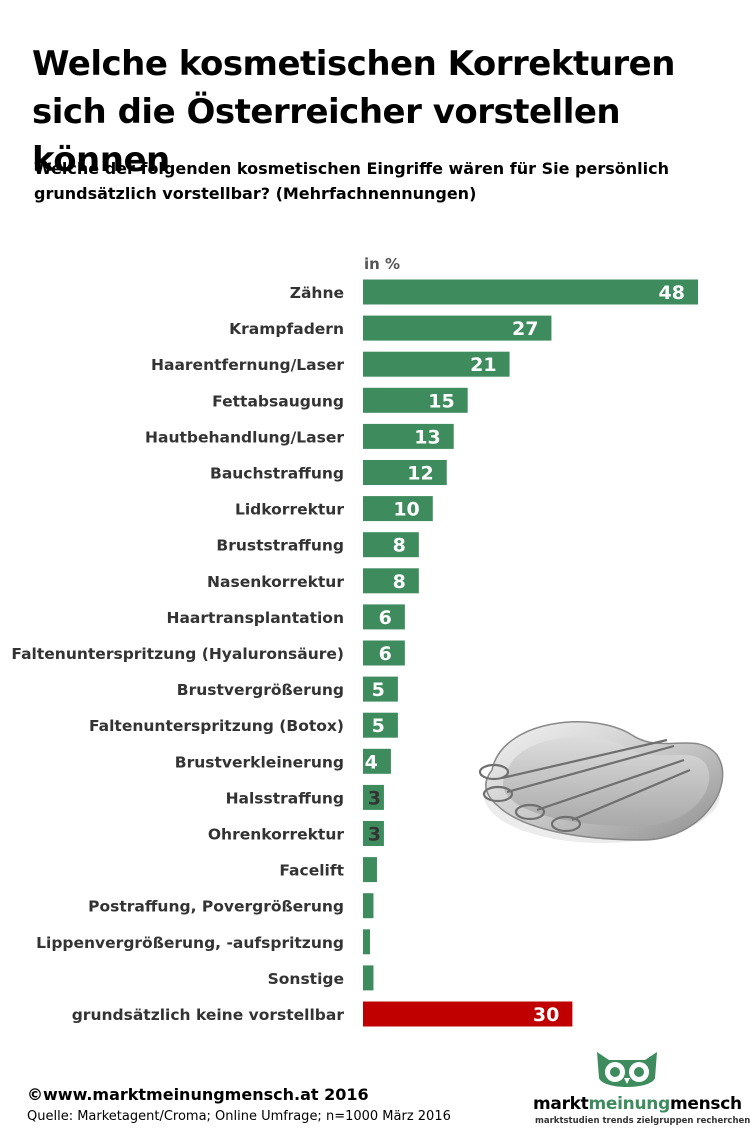 This screenshot has height=1138, width=750. What do you see at coordinates (601, 782) in the screenshot?
I see `surgical-tray-icon` at bounding box center [601, 782].